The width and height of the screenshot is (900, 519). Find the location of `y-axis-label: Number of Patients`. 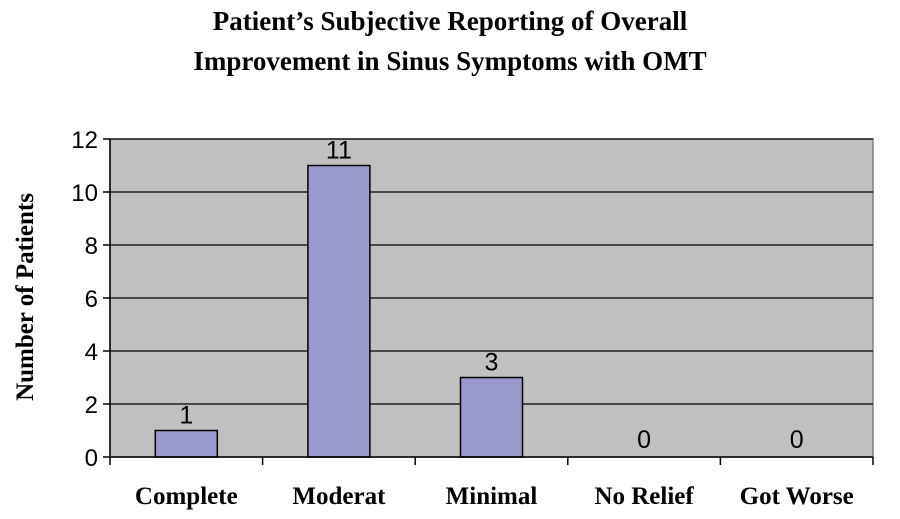

y-axis-label: Number of Patients is located at coordinates (25, 297).